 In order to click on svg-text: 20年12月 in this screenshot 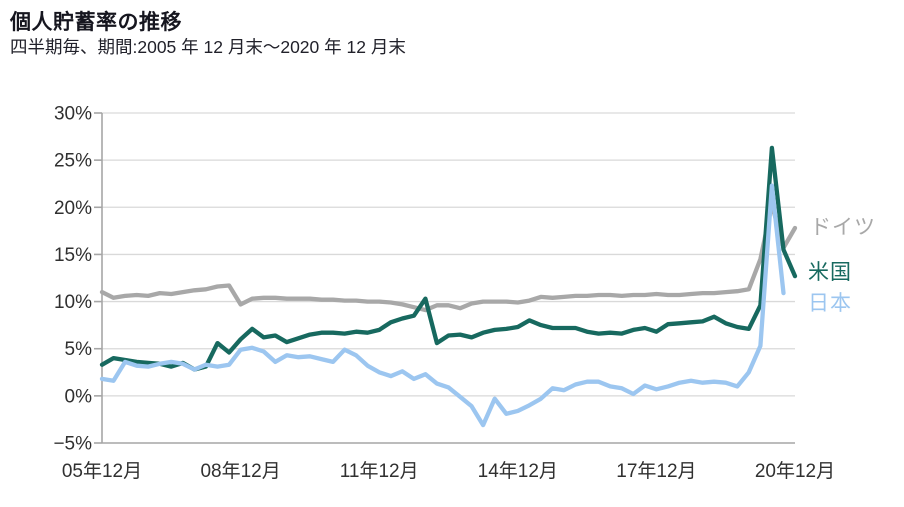, I will do `click(795, 471)`.